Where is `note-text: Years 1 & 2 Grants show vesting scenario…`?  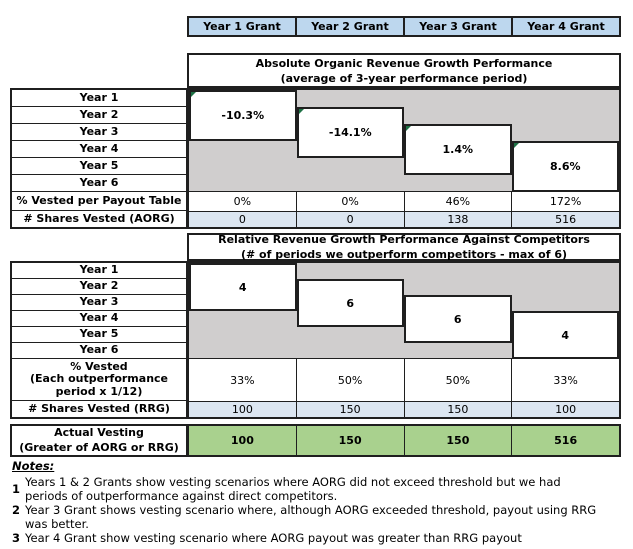 note-text: Years 1 & 2 Grants show vesting scenario… is located at coordinates (293, 489).